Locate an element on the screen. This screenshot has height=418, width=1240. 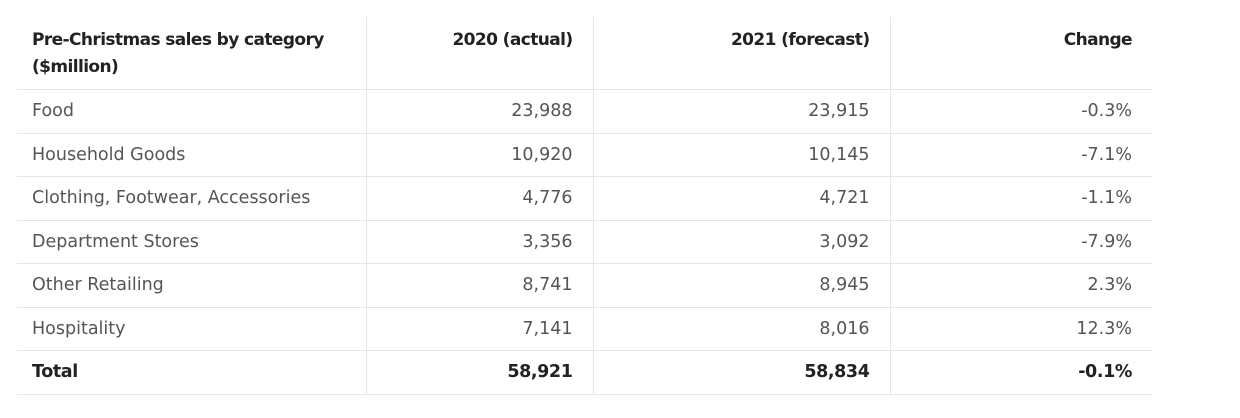
table-row: Other Retailing 8,741 8,945 2.3% is located at coordinates (584, 285).